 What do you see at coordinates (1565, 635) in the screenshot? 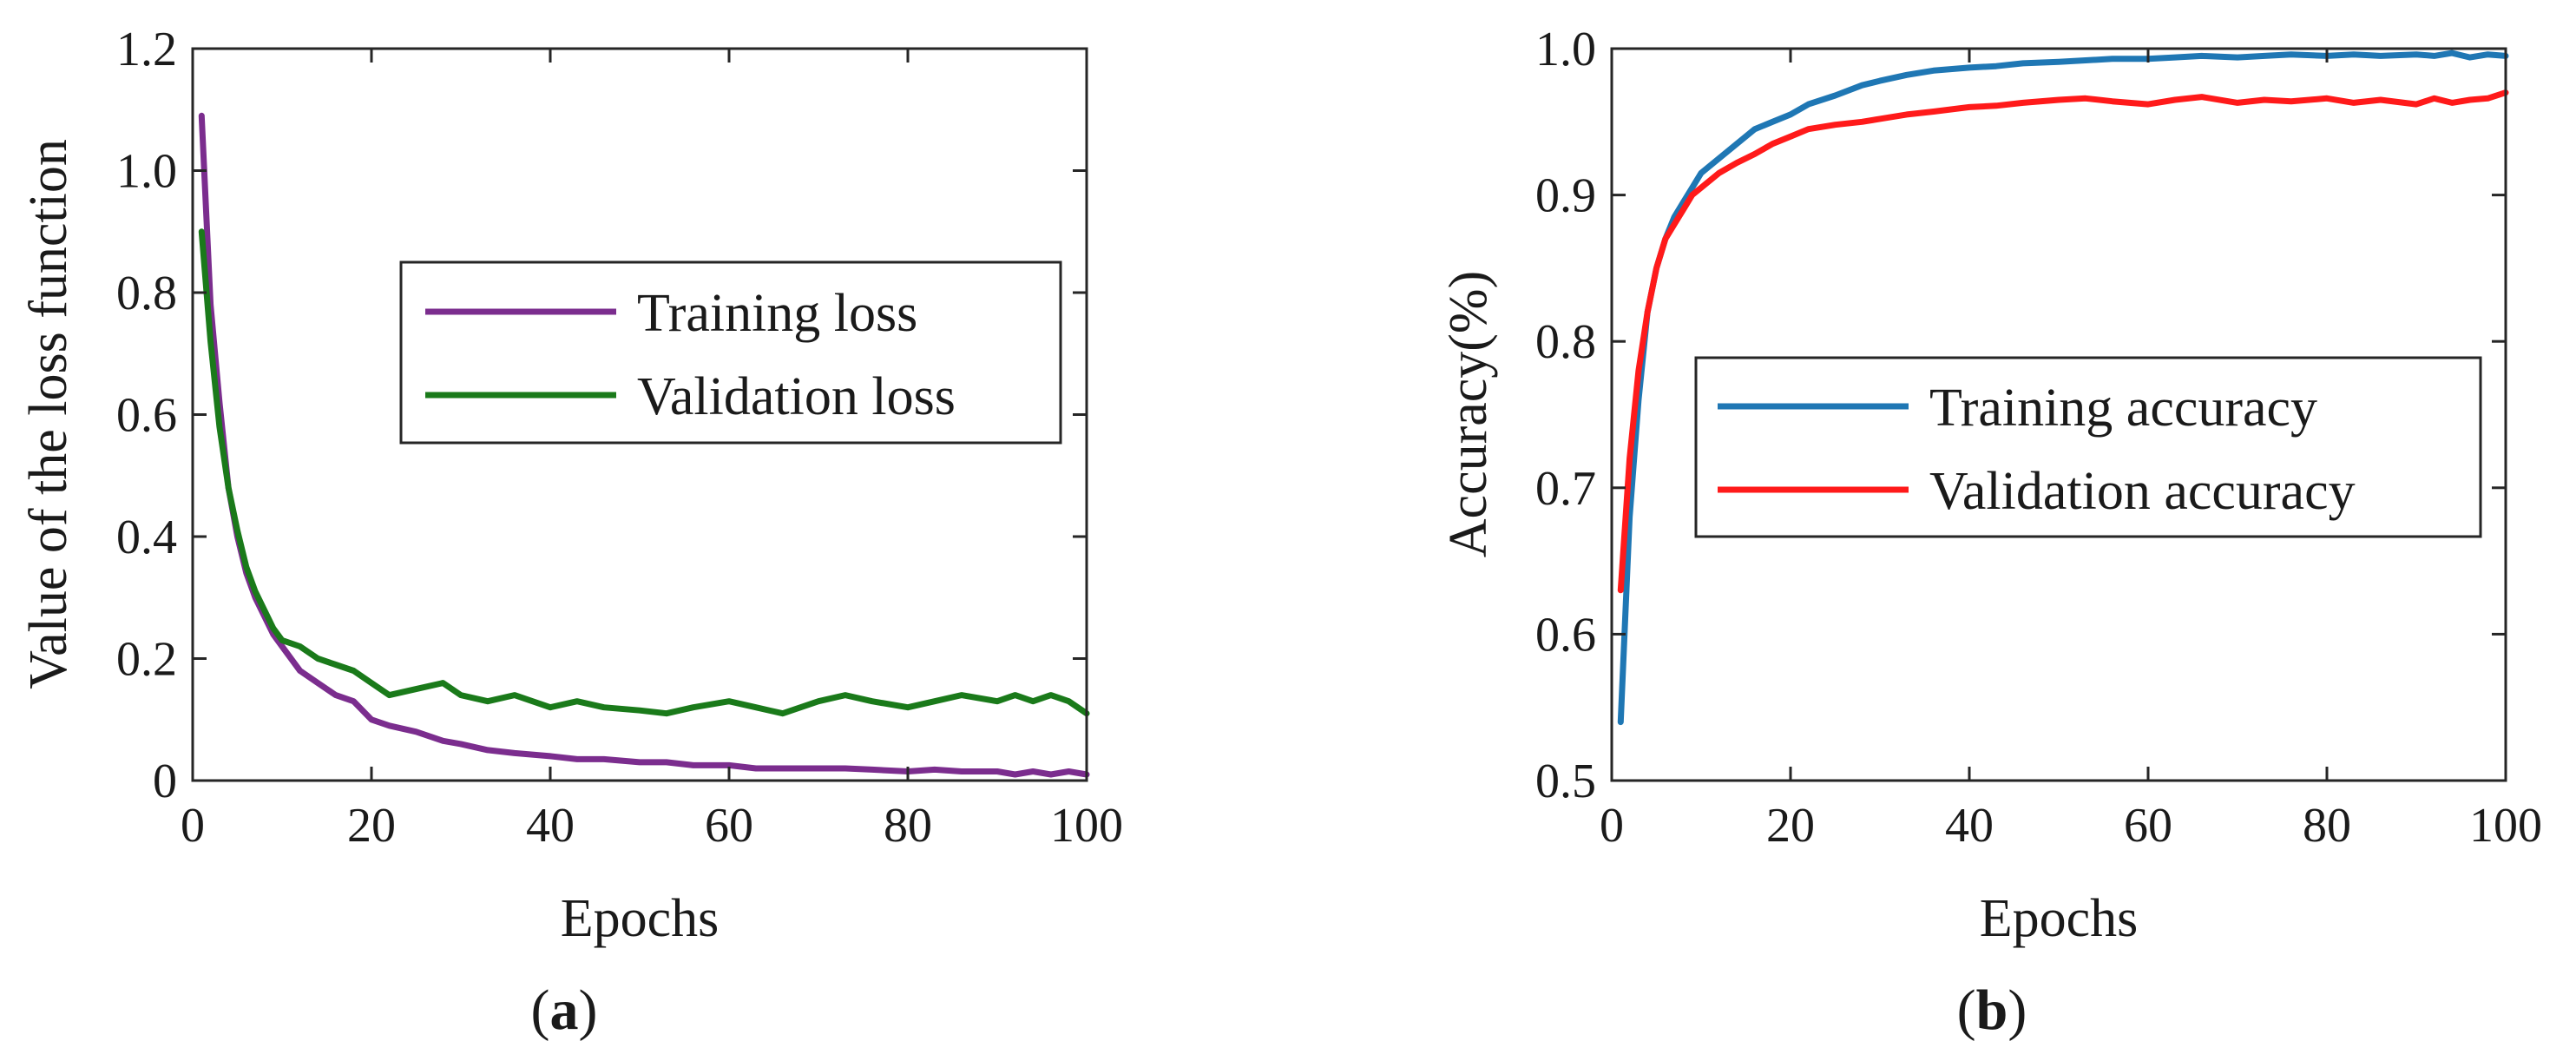
I see `accuracy-y-tick-label: 0.6` at bounding box center [1565, 635].